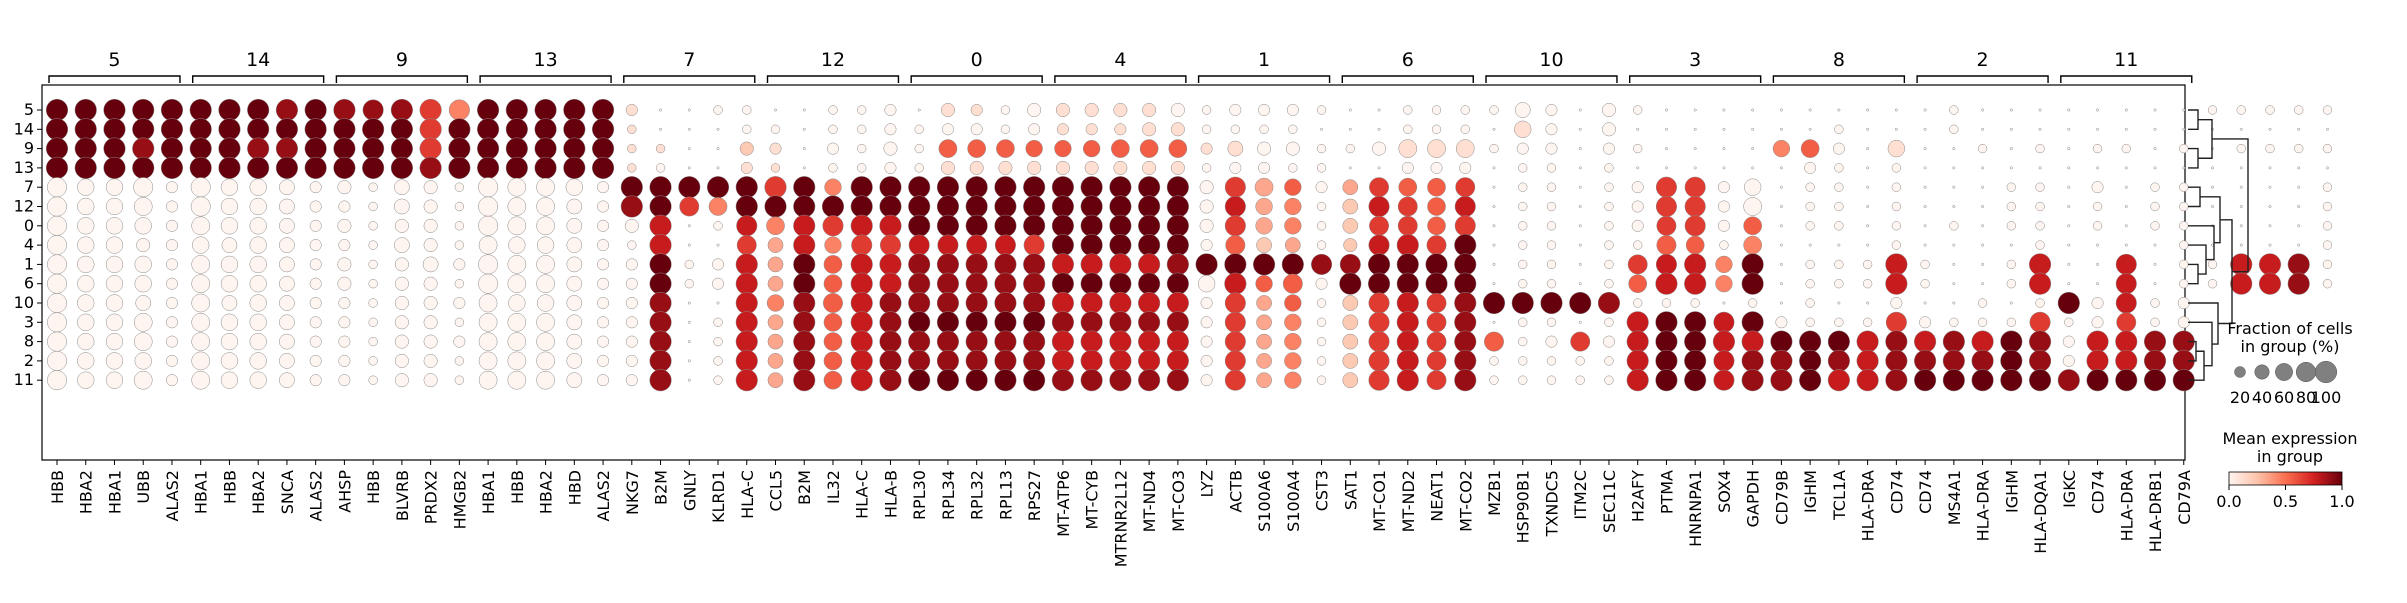 The height and width of the screenshot is (603, 2407). Describe the element at coordinates (919, 495) in the screenshot. I see `x-tick-label: RPL30` at that location.